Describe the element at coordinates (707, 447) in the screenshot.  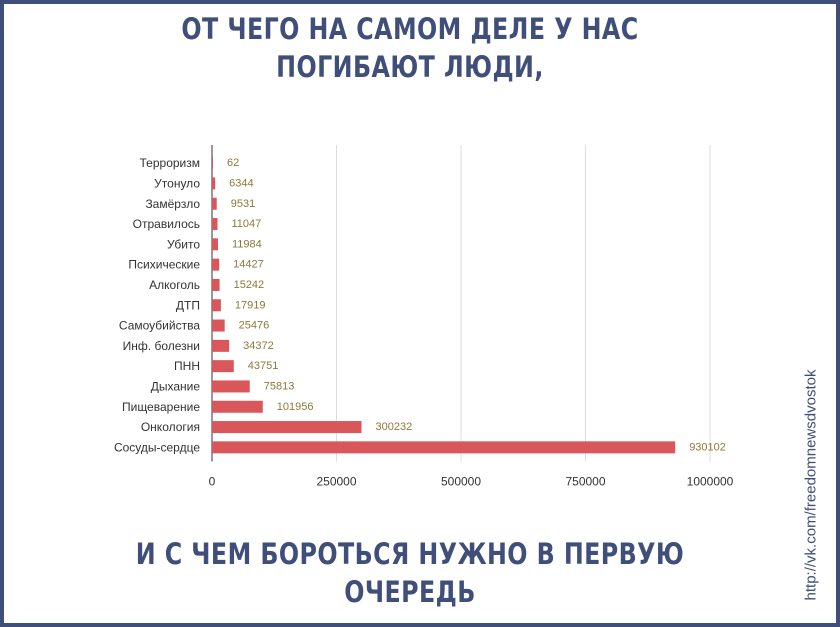
I see `data-label: 930102` at that location.